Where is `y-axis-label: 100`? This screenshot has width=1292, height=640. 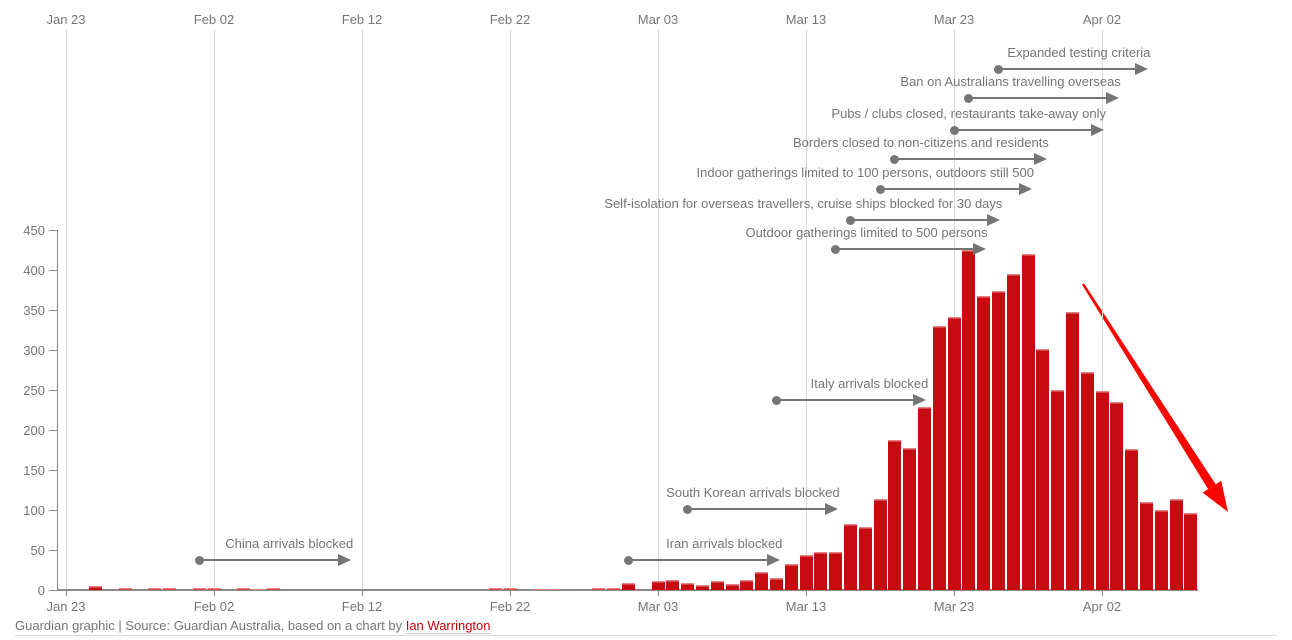
y-axis-label: 100 is located at coordinates (34, 510).